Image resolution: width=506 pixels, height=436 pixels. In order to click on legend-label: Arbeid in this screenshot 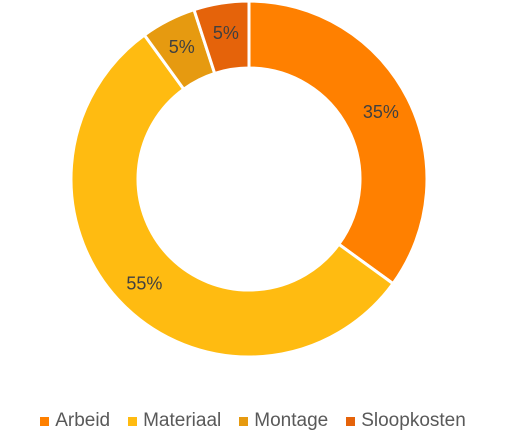, I will do `click(83, 420)`.